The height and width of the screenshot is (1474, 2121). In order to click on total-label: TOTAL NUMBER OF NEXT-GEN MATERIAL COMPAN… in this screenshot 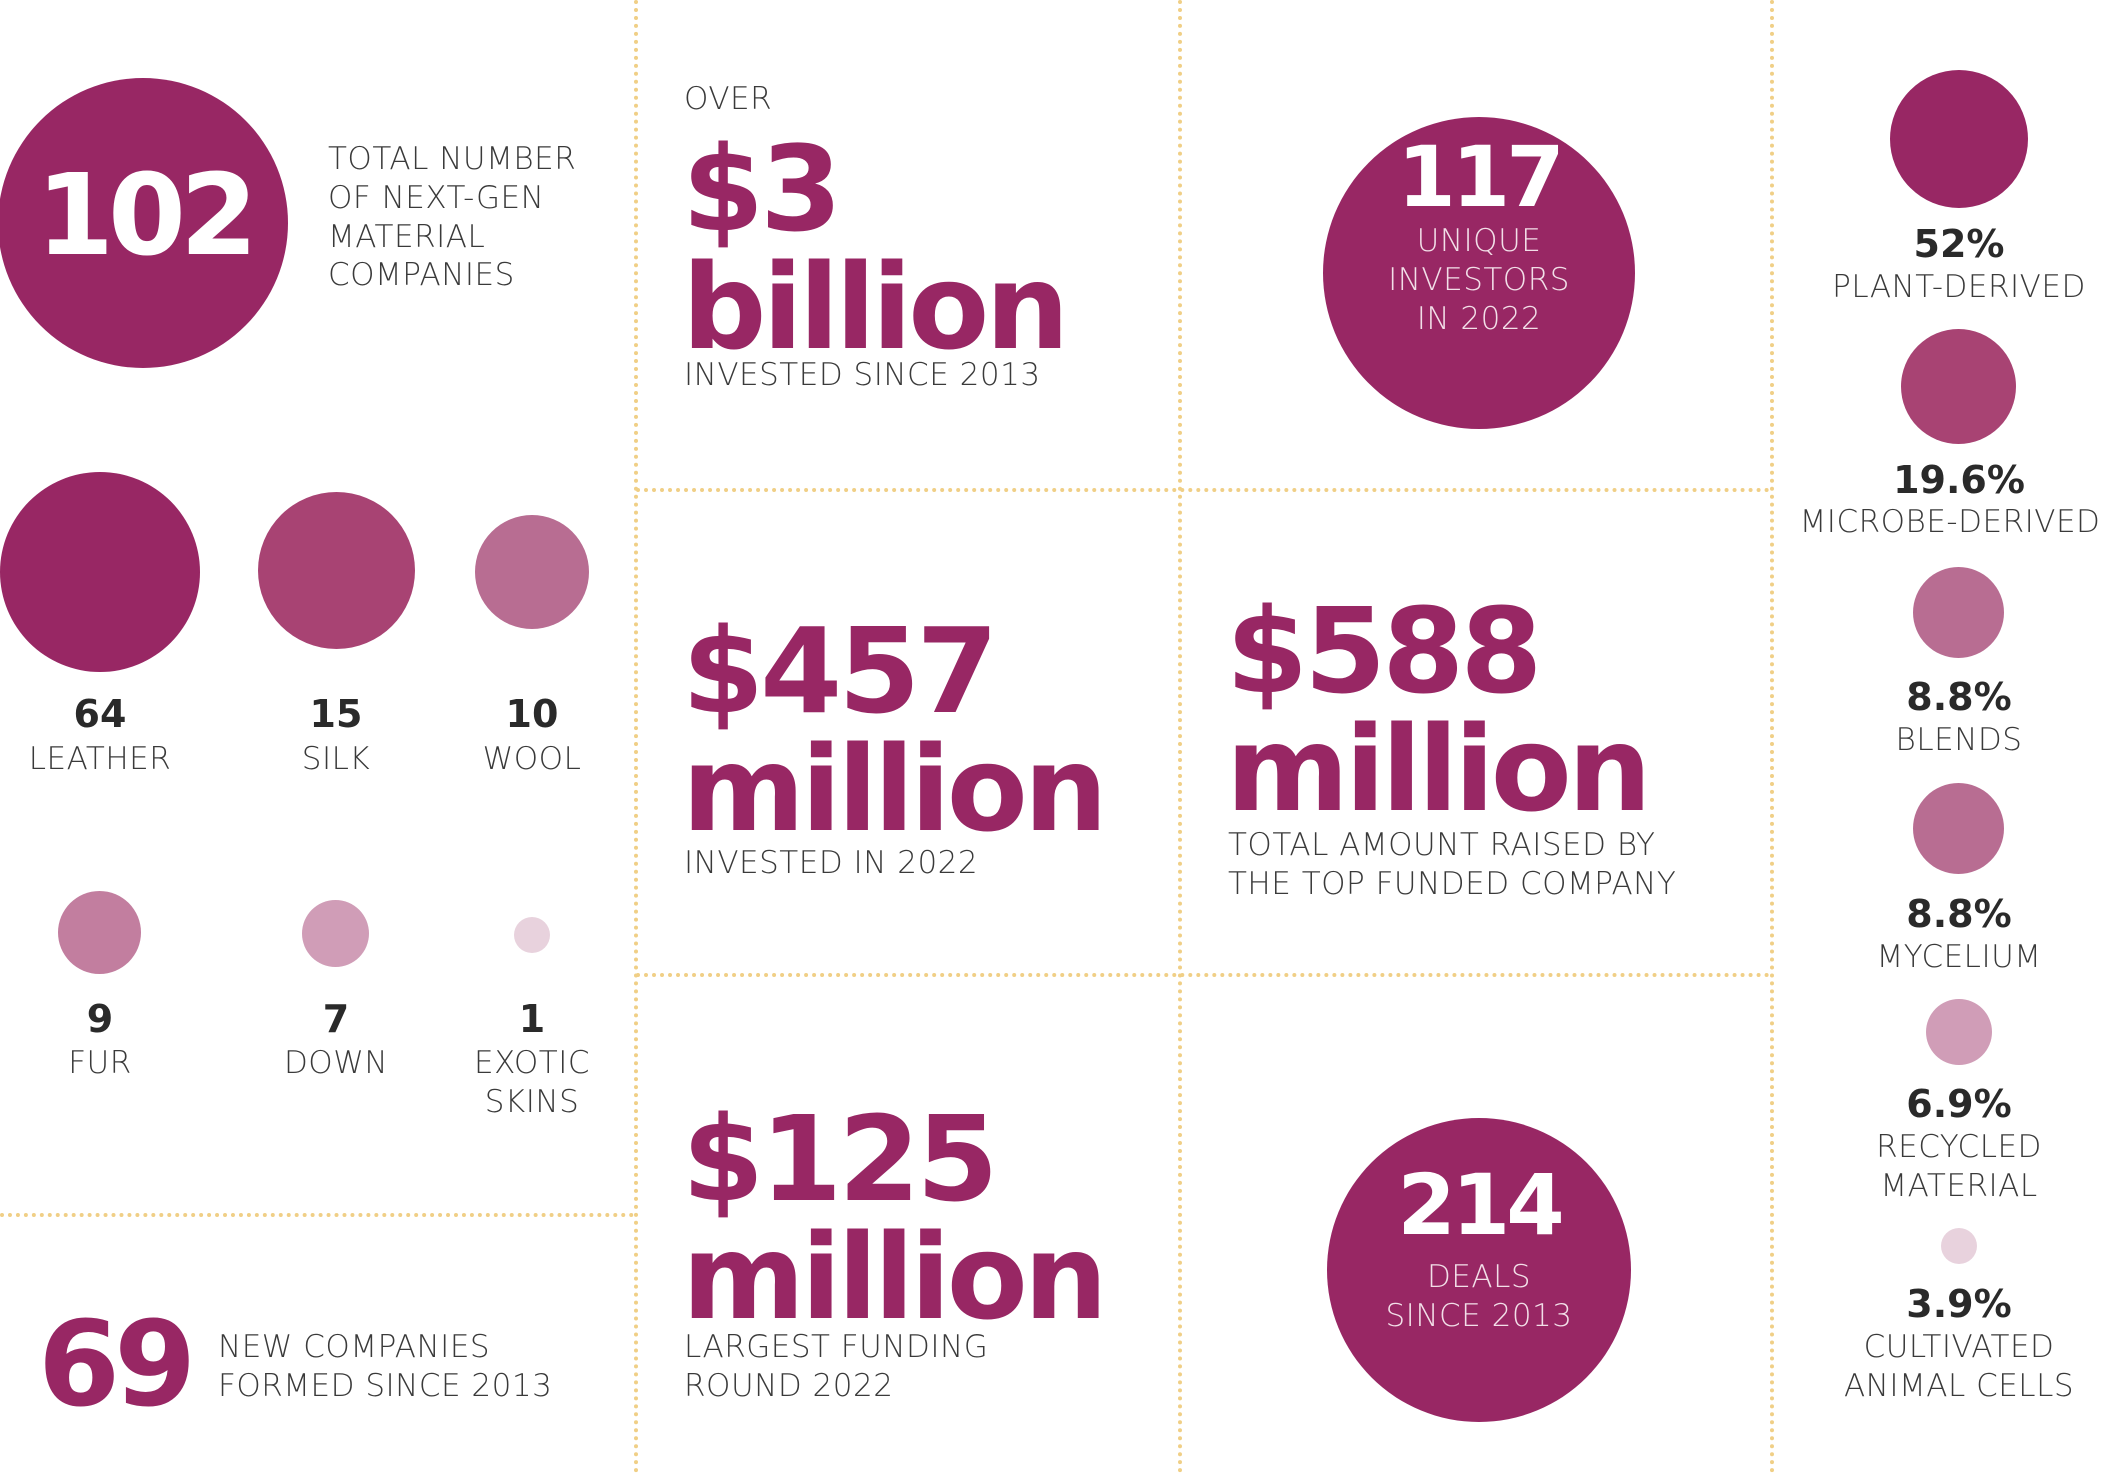, I will do `click(452, 217)`.